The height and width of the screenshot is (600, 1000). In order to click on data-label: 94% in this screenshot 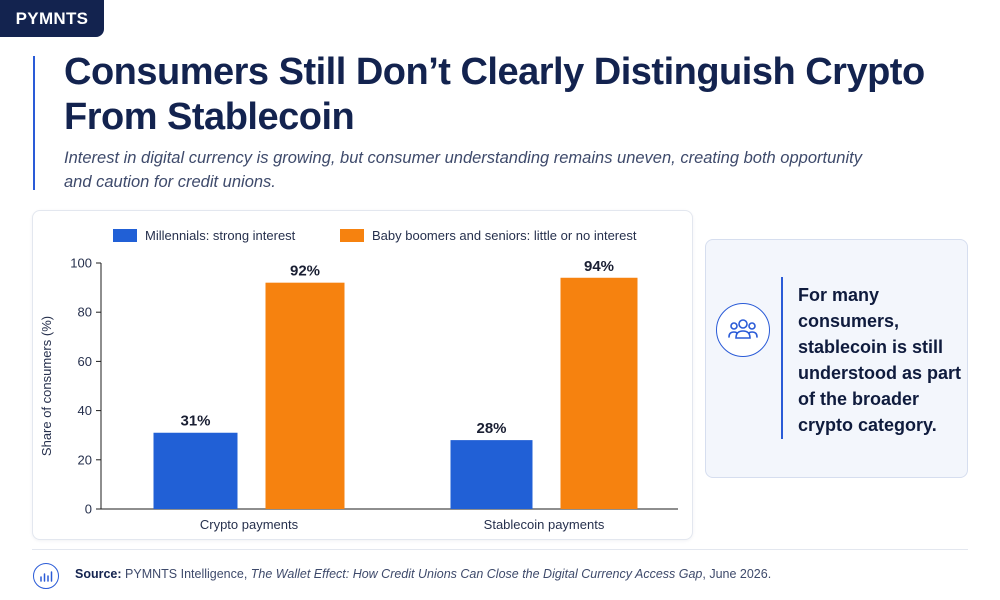, I will do `click(599, 266)`.